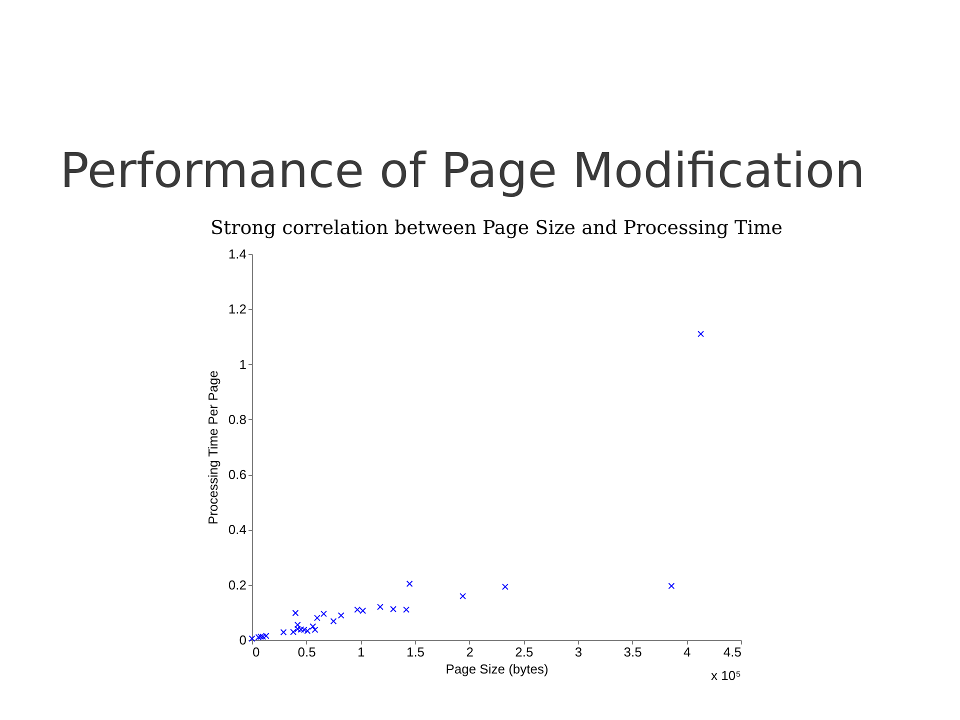 Image resolution: width=960 pixels, height=720 pixels. I want to click on y-tick-label: 0, so click(242, 640).